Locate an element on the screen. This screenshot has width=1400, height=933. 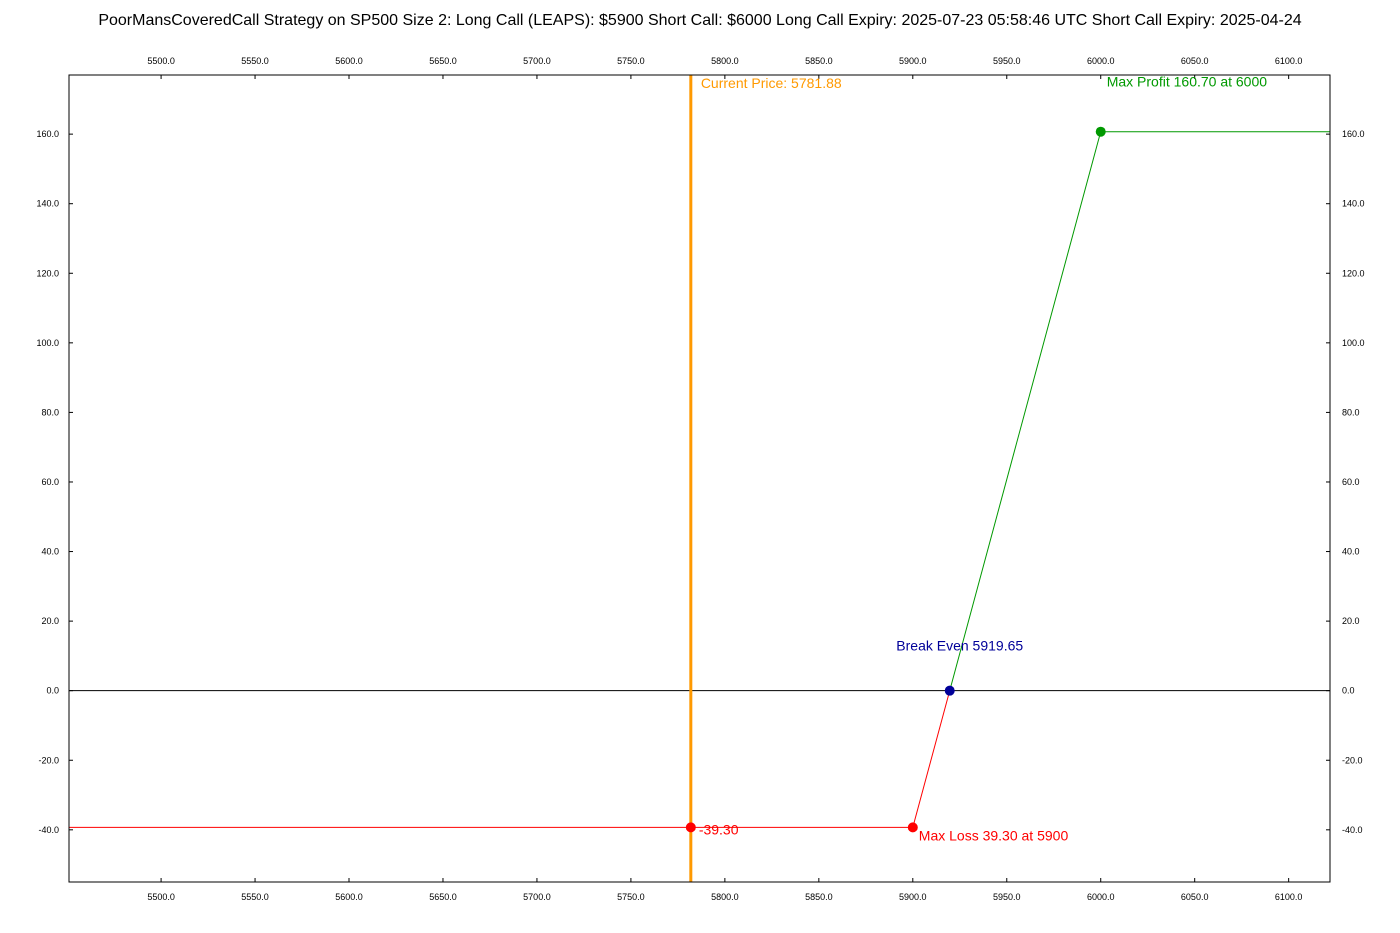
x-tick-label-top: 5700.0 is located at coordinates (537, 61).